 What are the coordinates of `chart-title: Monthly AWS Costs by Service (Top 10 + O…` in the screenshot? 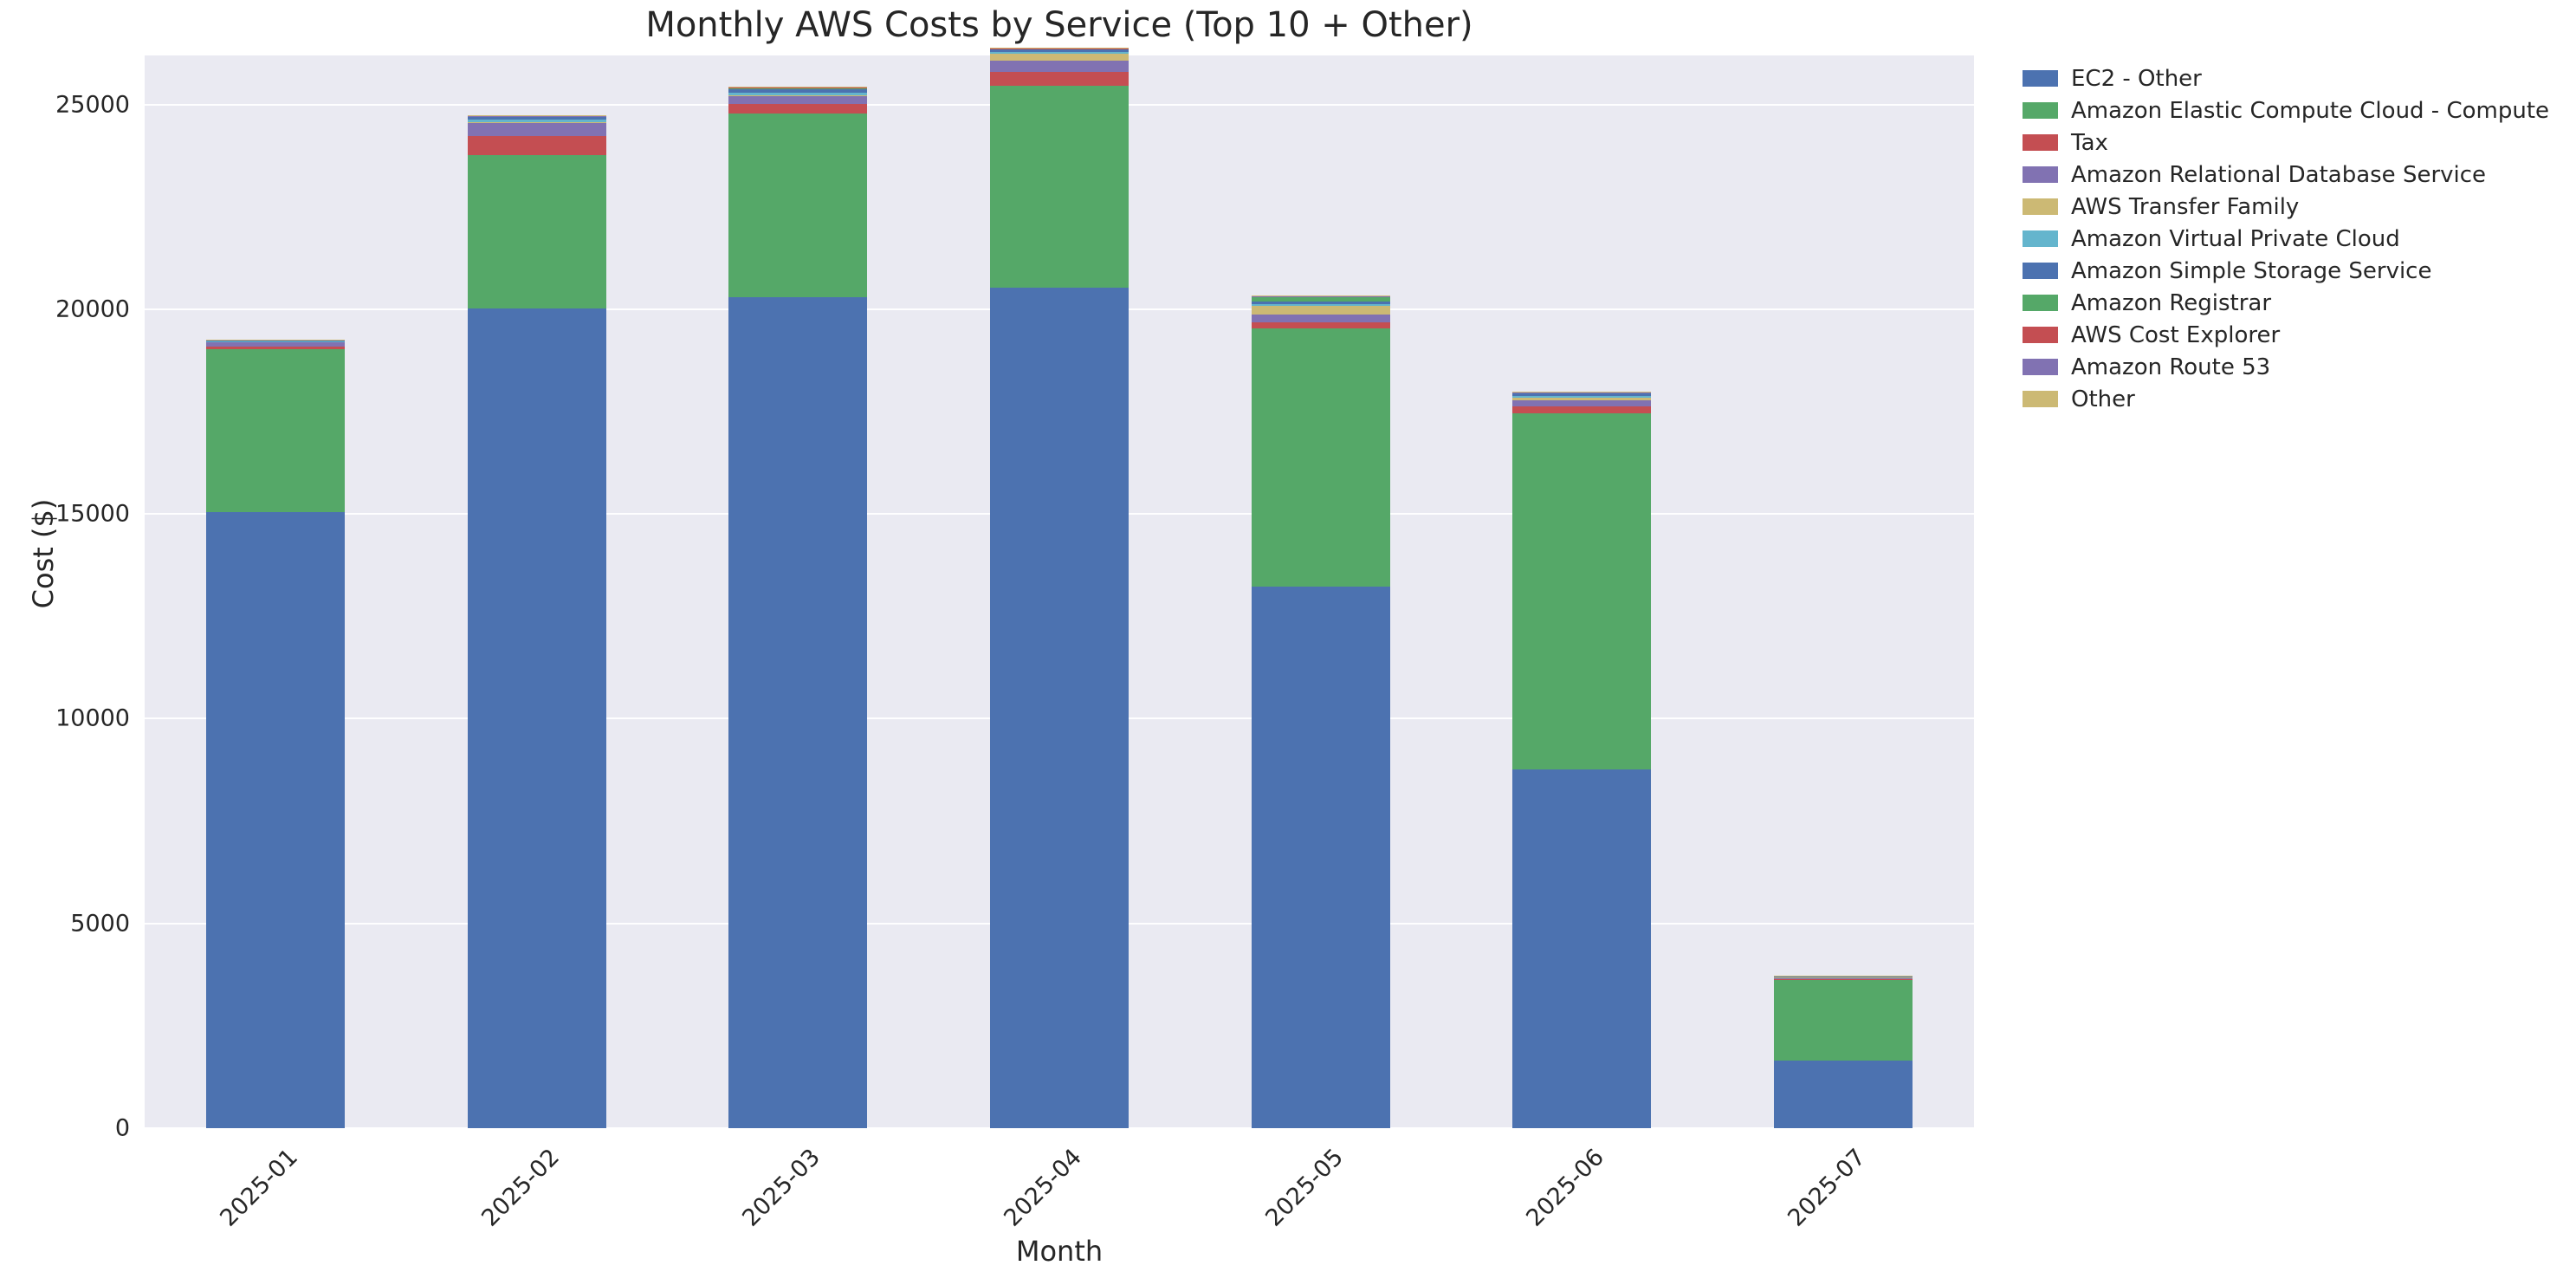 It's located at (1059, 25).